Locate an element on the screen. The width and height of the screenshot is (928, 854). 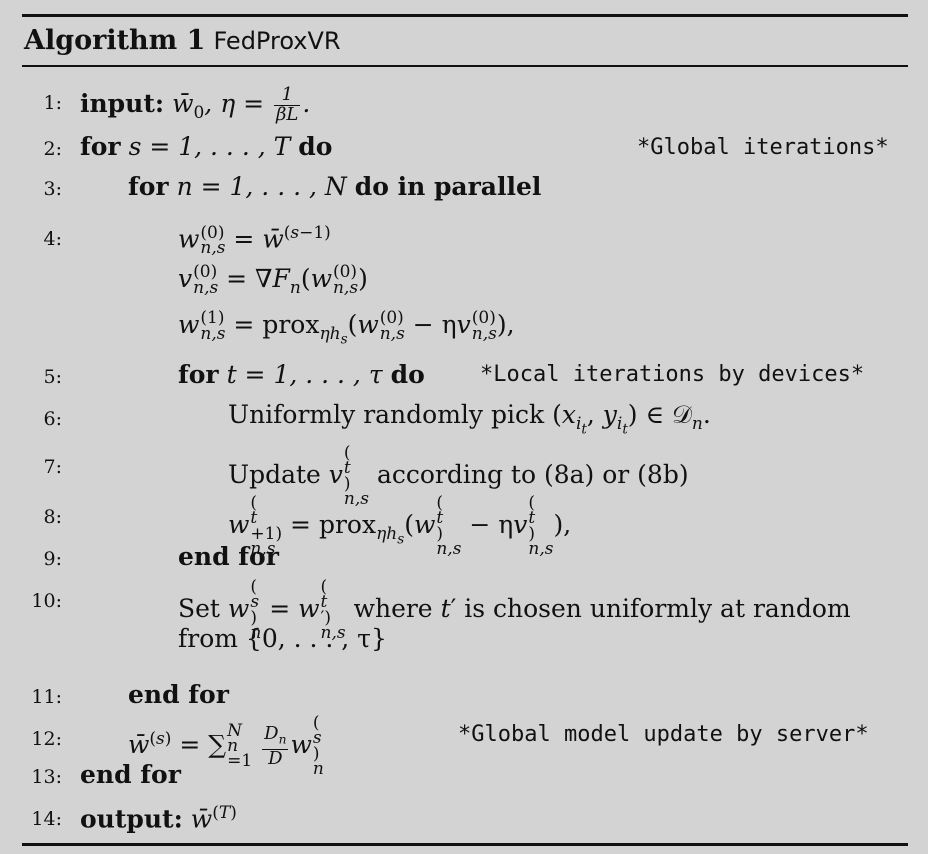
line-number-13: 13: is located at coordinates (46, 777).